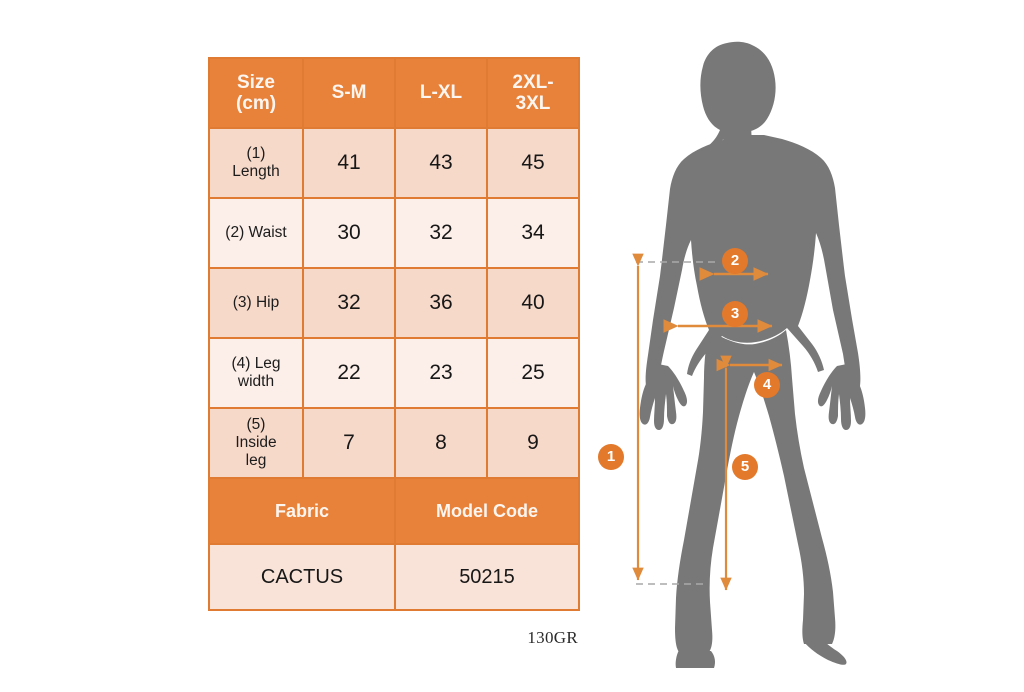 The image size is (1024, 692). Describe the element at coordinates (256, 443) in the screenshot. I see `row-label-inside-leg: (5) Inside leg` at that location.